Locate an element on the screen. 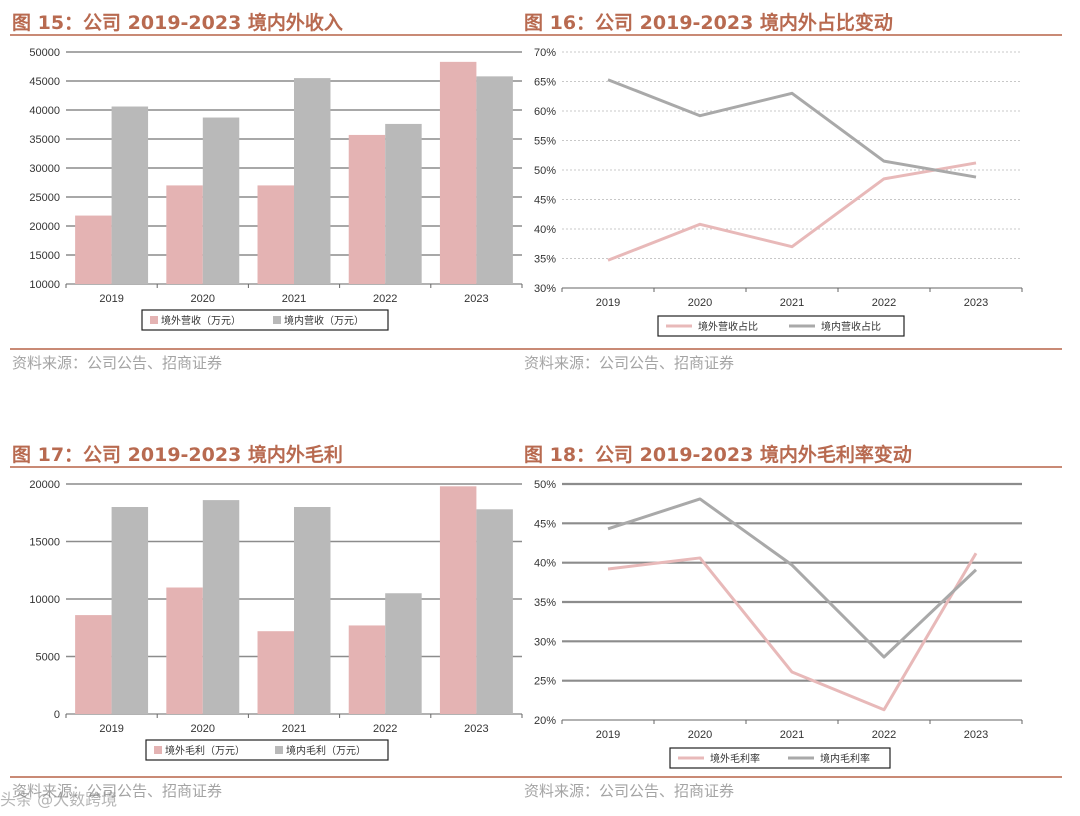 This screenshot has height=816, width=1080. series-line-domestic is located at coordinates (792, 578).